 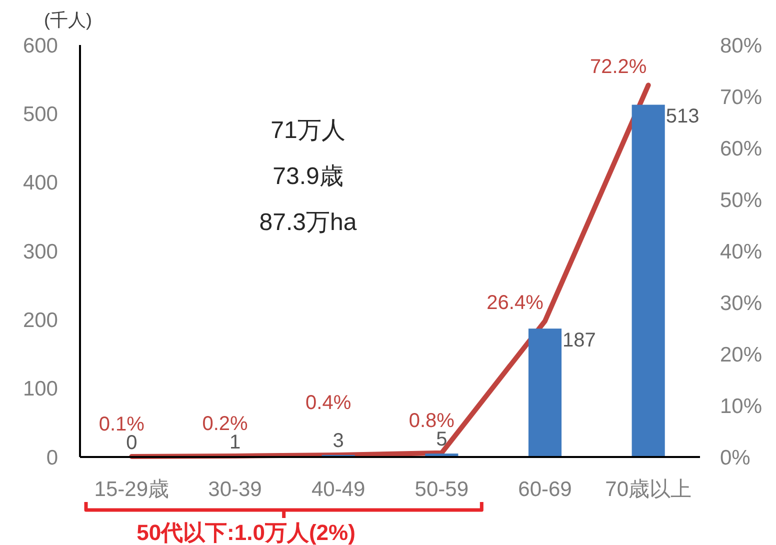 What do you see at coordinates (52, 458) in the screenshot?
I see `y-tick-label: 0` at bounding box center [52, 458].